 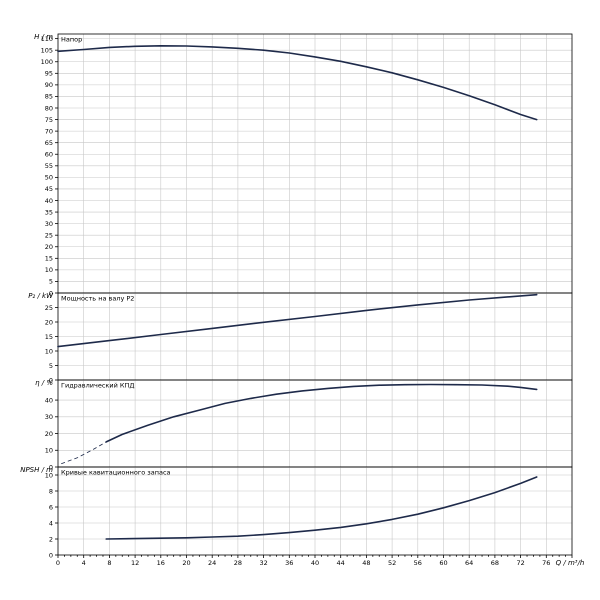 I want to click on y-axis-label: NPSH / m, so click(x=36, y=470).